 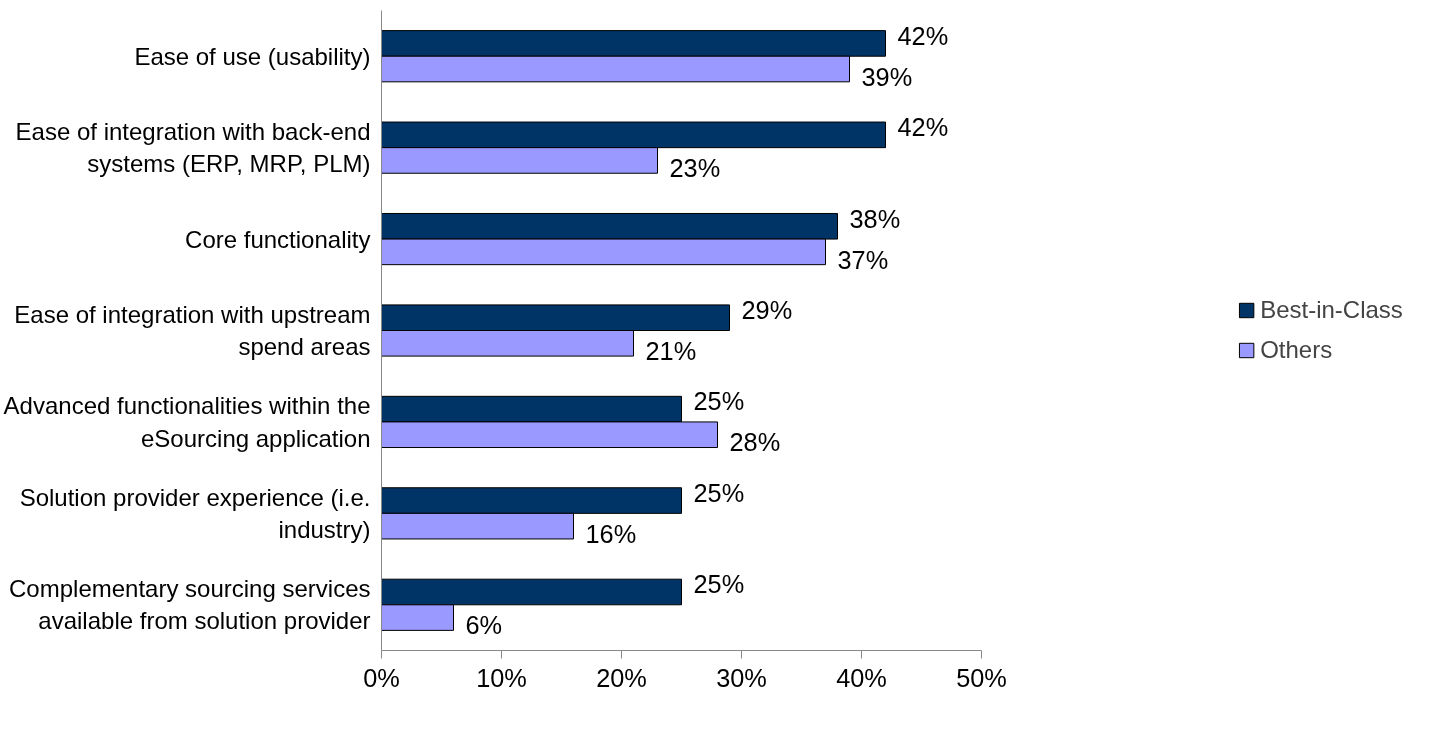 I want to click on data-label: 39%, so click(x=887, y=76).